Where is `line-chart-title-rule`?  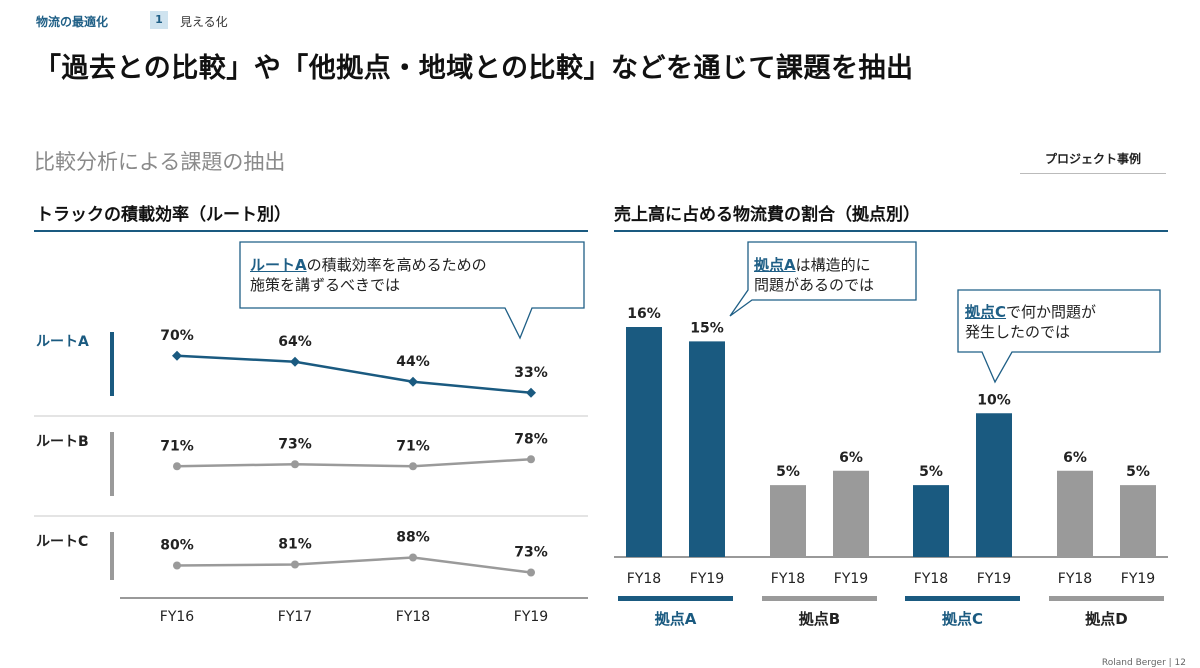
line-chart-title-rule is located at coordinates (311, 231).